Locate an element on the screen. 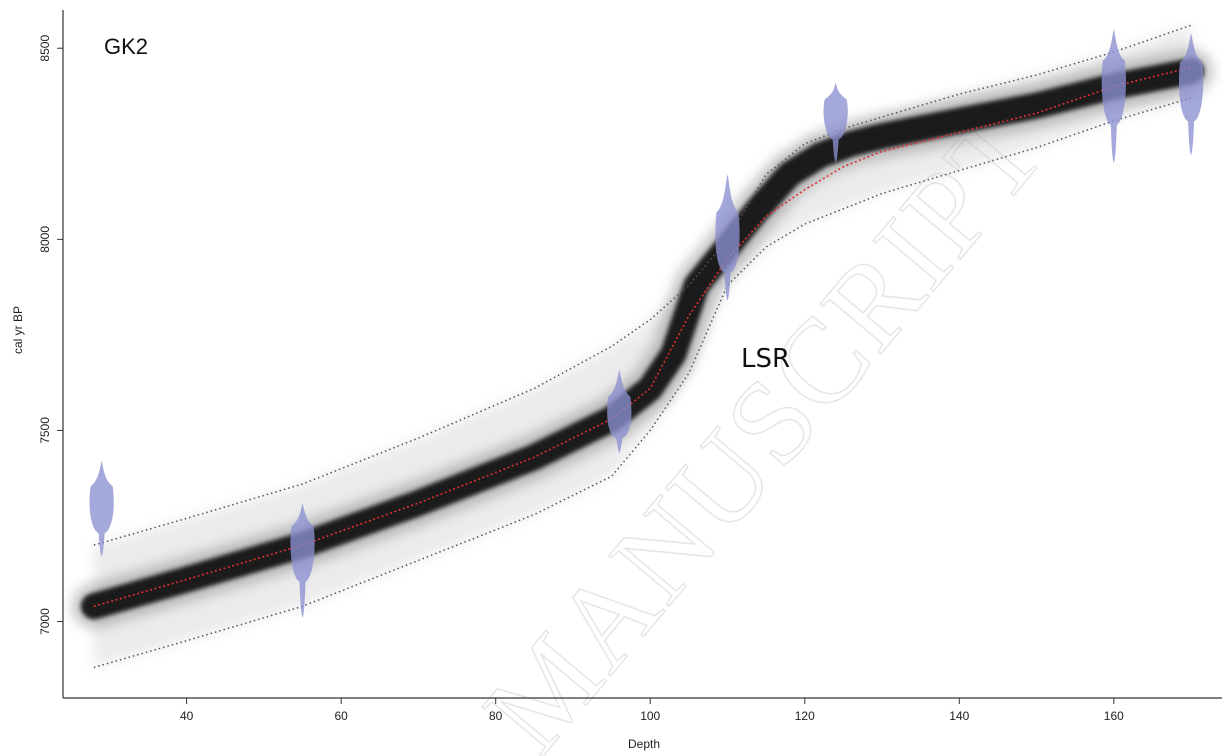 The width and height of the screenshot is (1225, 756). x-tick-label: 100 is located at coordinates (650, 716).